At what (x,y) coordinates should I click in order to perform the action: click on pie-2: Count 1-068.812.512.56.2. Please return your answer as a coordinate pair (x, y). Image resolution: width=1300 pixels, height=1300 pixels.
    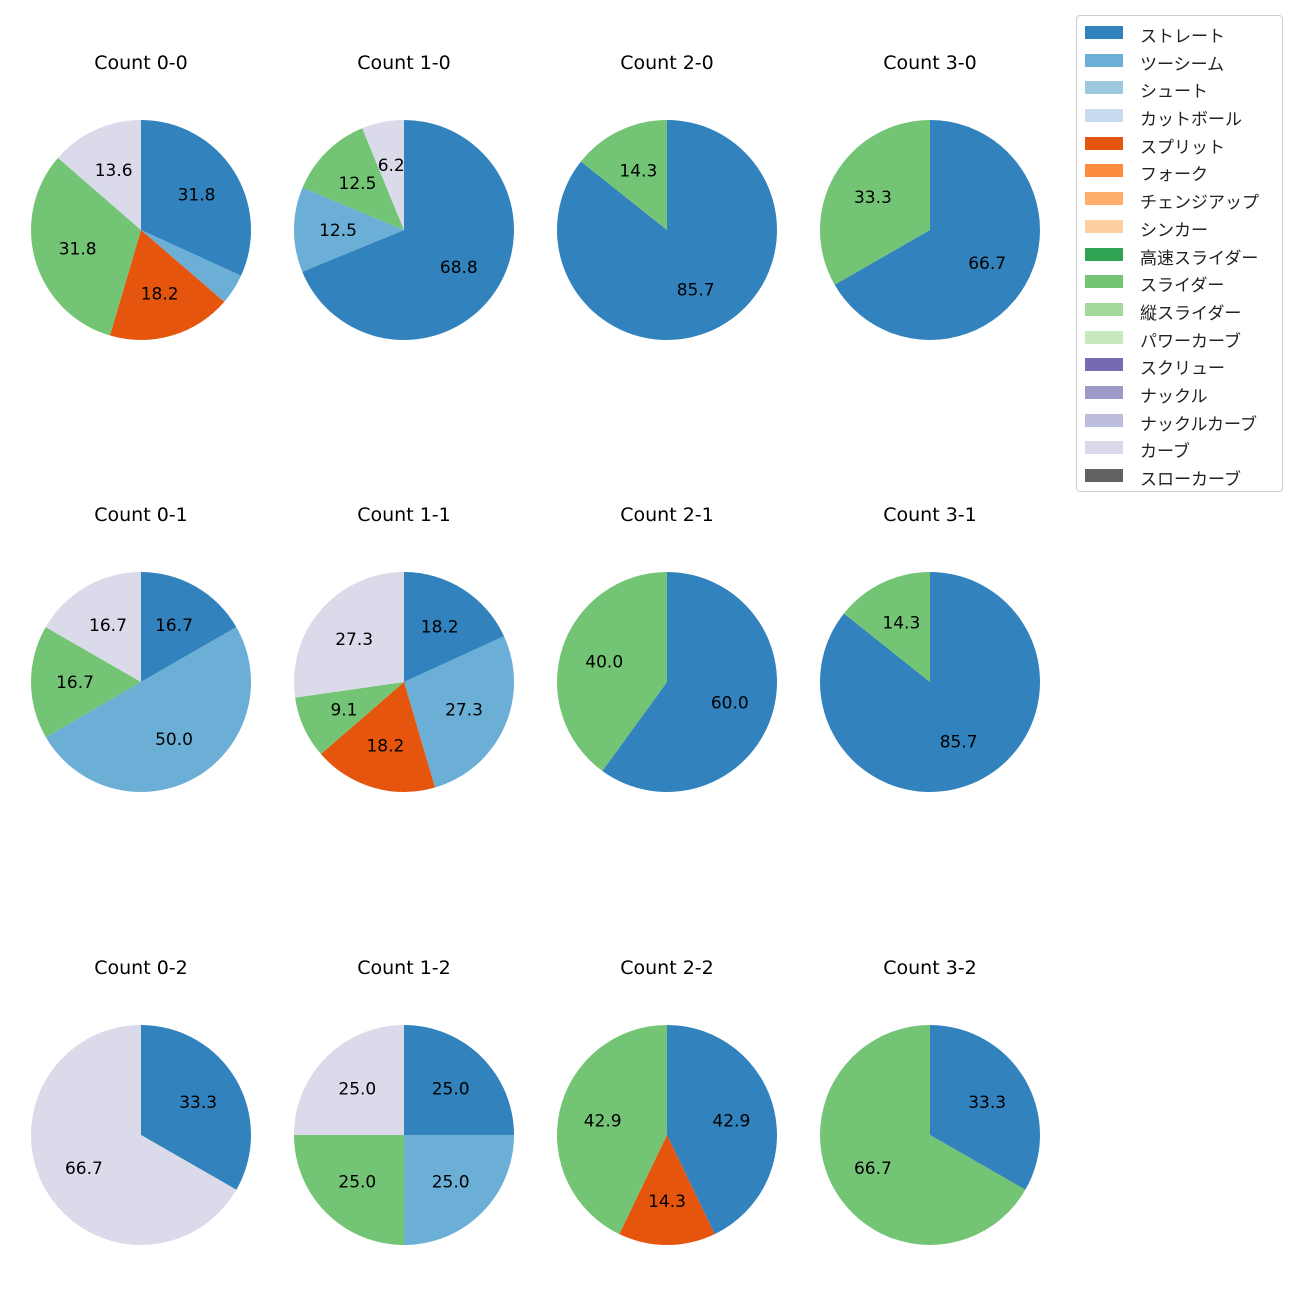
    Looking at the image, I should click on (404, 196).